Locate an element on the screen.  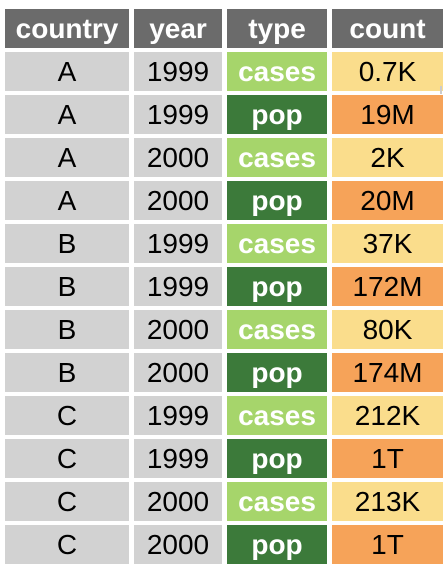
cell-count: 2K is located at coordinates (387, 157).